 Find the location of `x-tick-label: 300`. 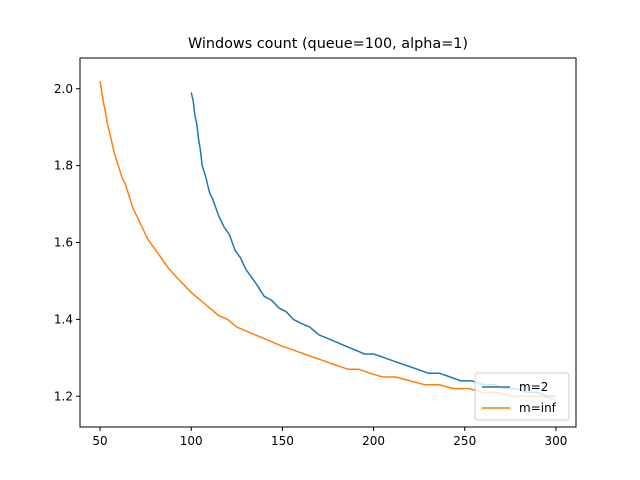

x-tick-label: 300 is located at coordinates (555, 441).